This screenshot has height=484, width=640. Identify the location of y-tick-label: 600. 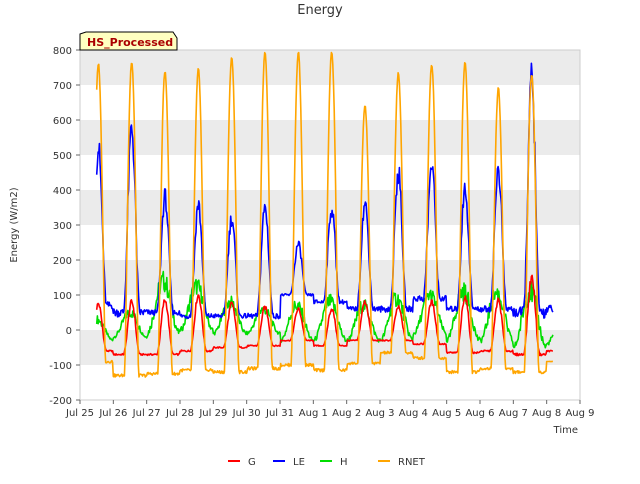
(62, 121).